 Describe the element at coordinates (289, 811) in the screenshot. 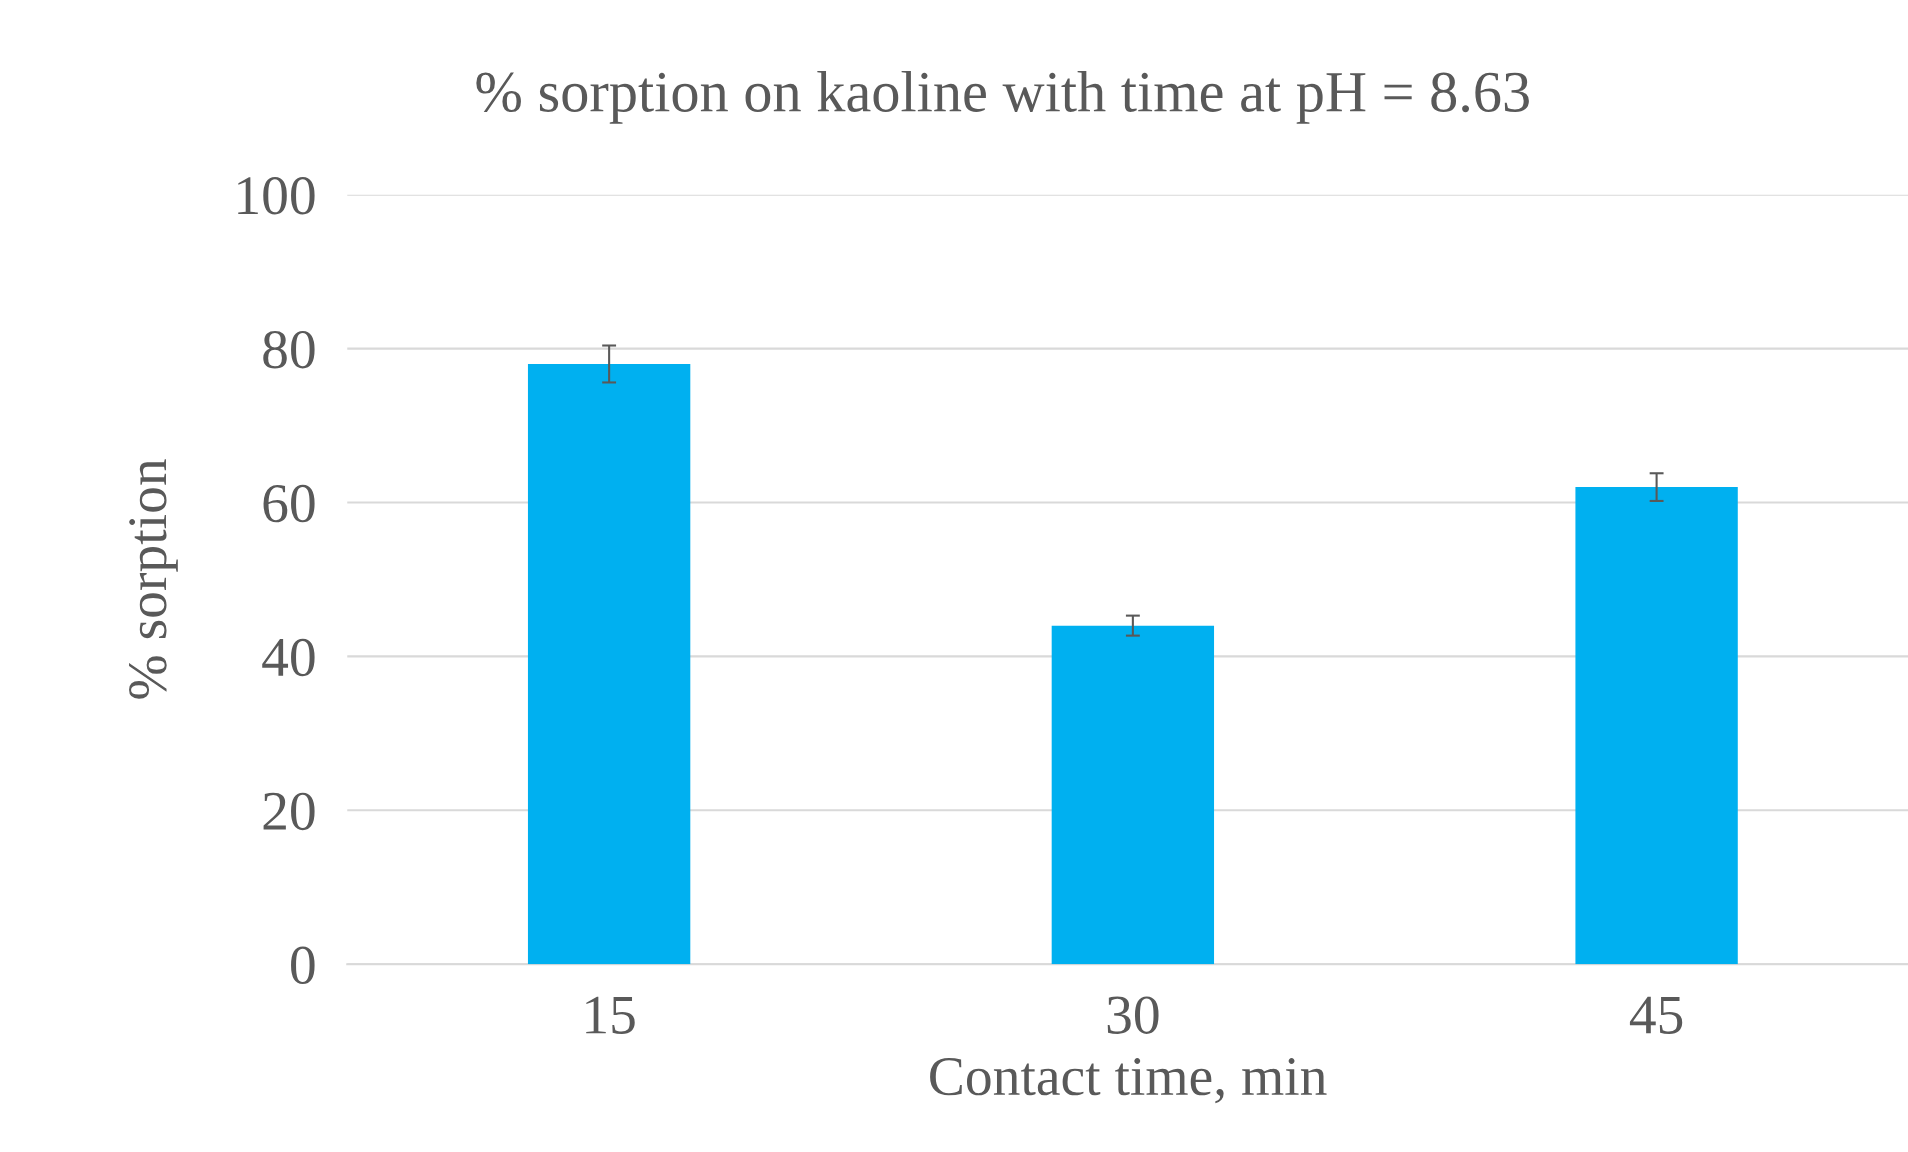

I see `y-tick-label: 20` at that location.